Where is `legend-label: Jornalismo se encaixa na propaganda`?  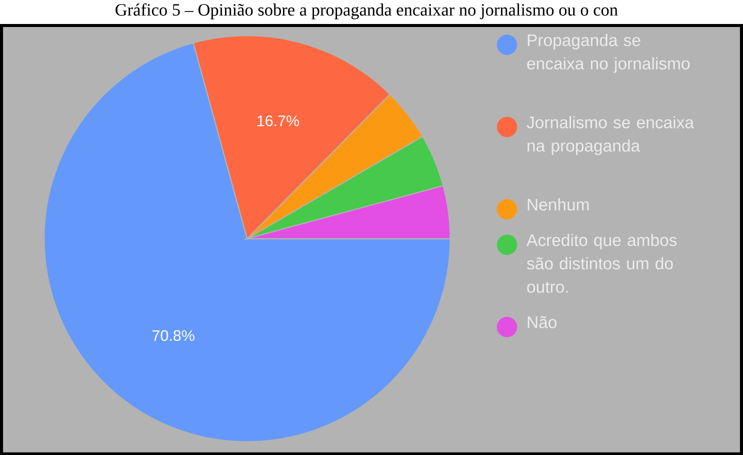
legend-label: Jornalismo se encaixa na propaganda is located at coordinates (610, 135).